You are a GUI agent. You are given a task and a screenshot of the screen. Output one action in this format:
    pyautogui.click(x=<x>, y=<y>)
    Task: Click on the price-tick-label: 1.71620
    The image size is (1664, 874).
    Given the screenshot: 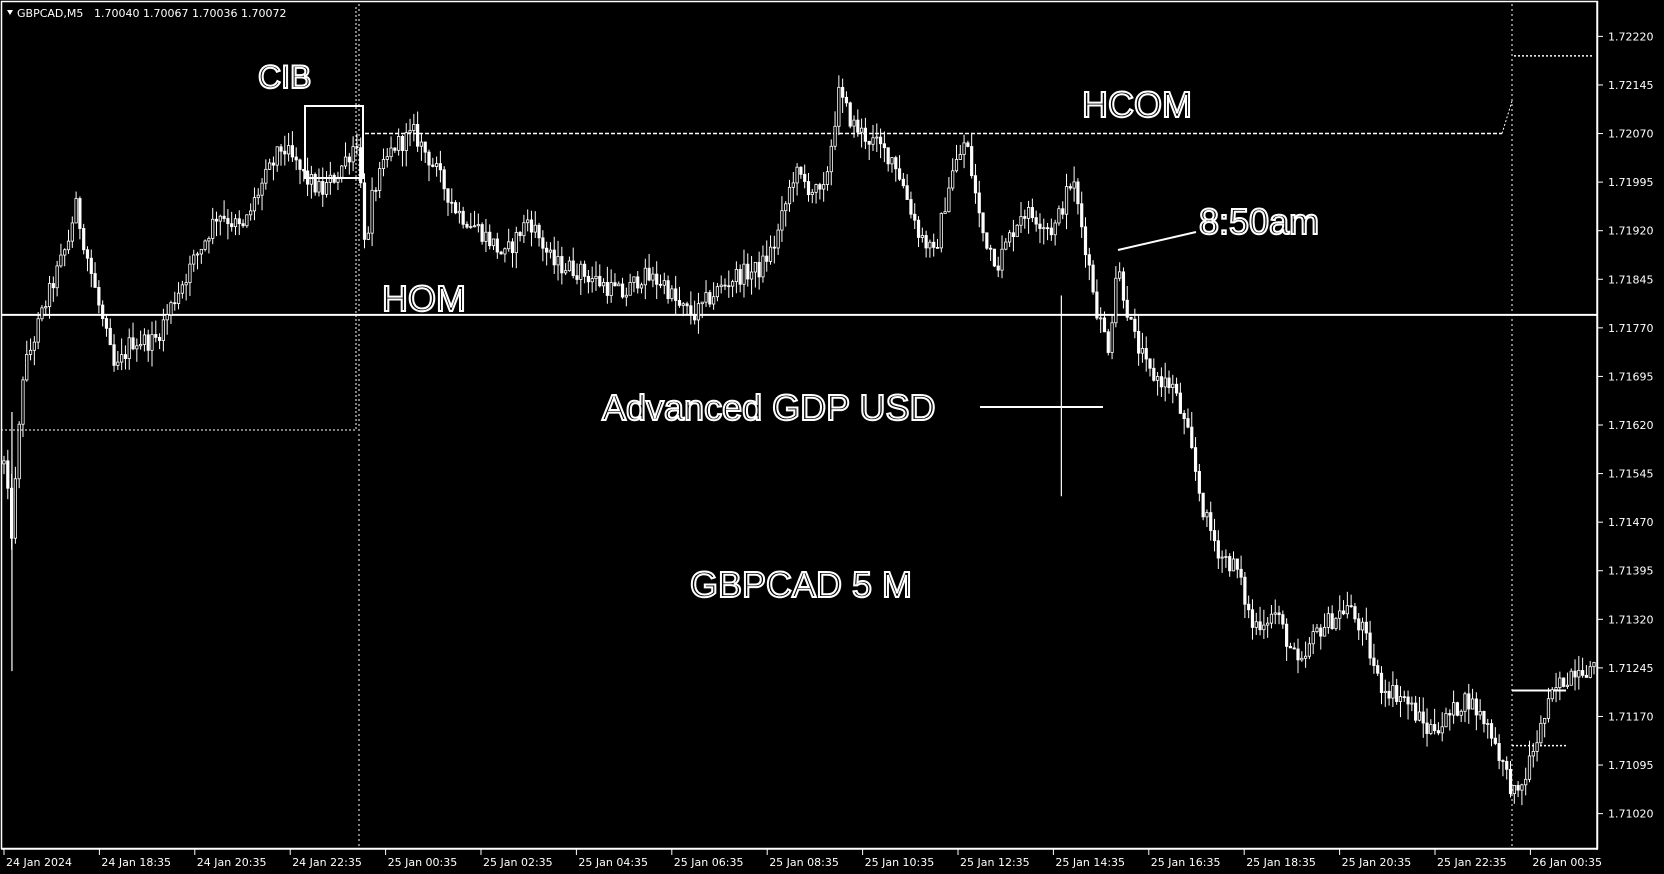 What is the action you would take?
    pyautogui.click(x=1631, y=425)
    